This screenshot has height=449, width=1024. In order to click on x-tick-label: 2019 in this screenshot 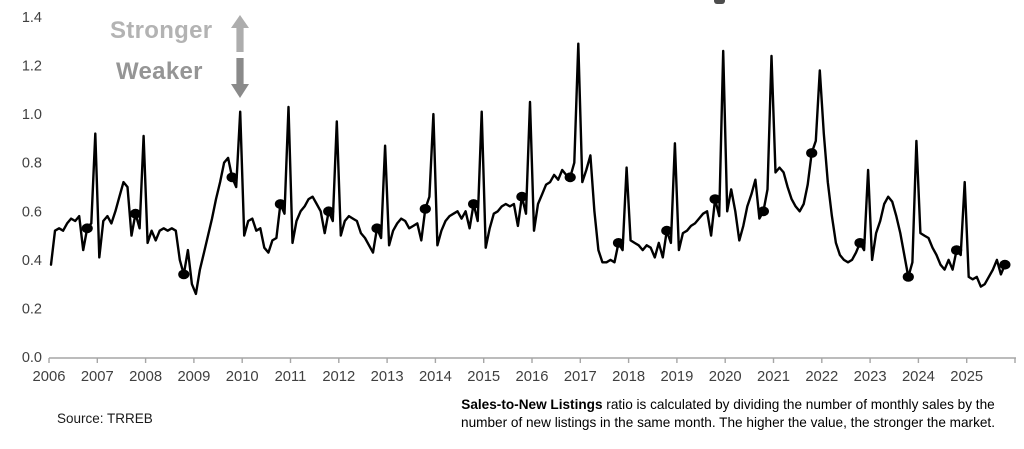, I will do `click(676, 377)`.